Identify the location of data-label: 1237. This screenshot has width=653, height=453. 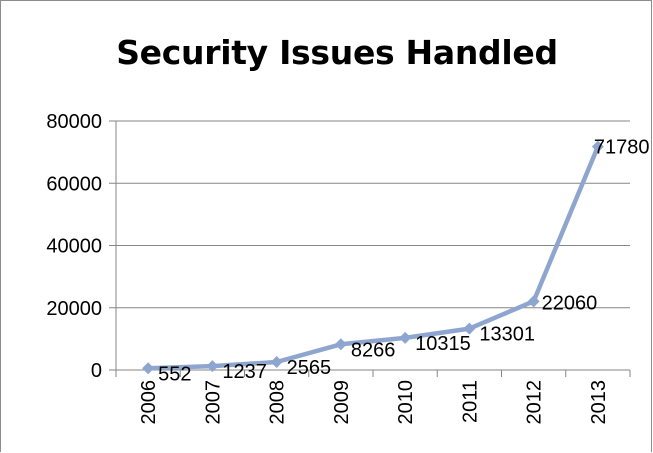
(244, 372).